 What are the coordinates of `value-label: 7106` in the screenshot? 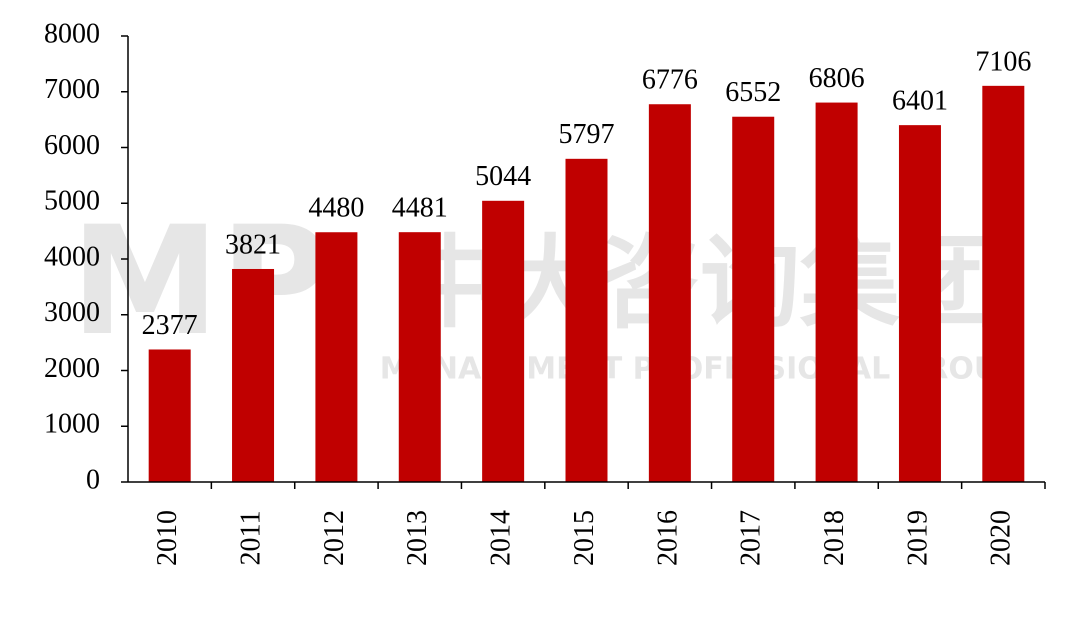 It's located at (1003, 61).